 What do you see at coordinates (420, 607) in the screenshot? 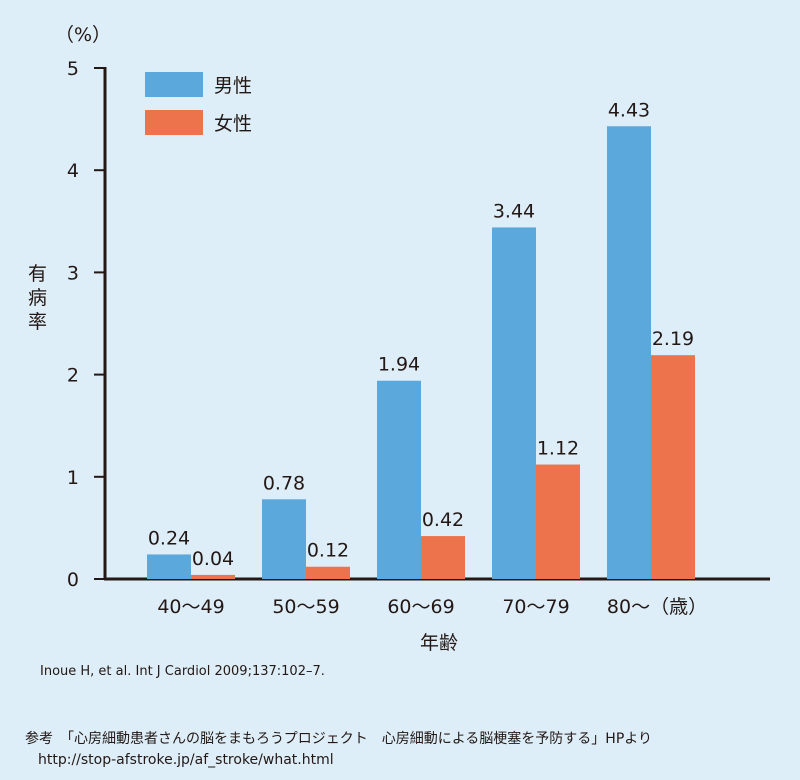
I see `x-tick-label: 60〜69` at bounding box center [420, 607].